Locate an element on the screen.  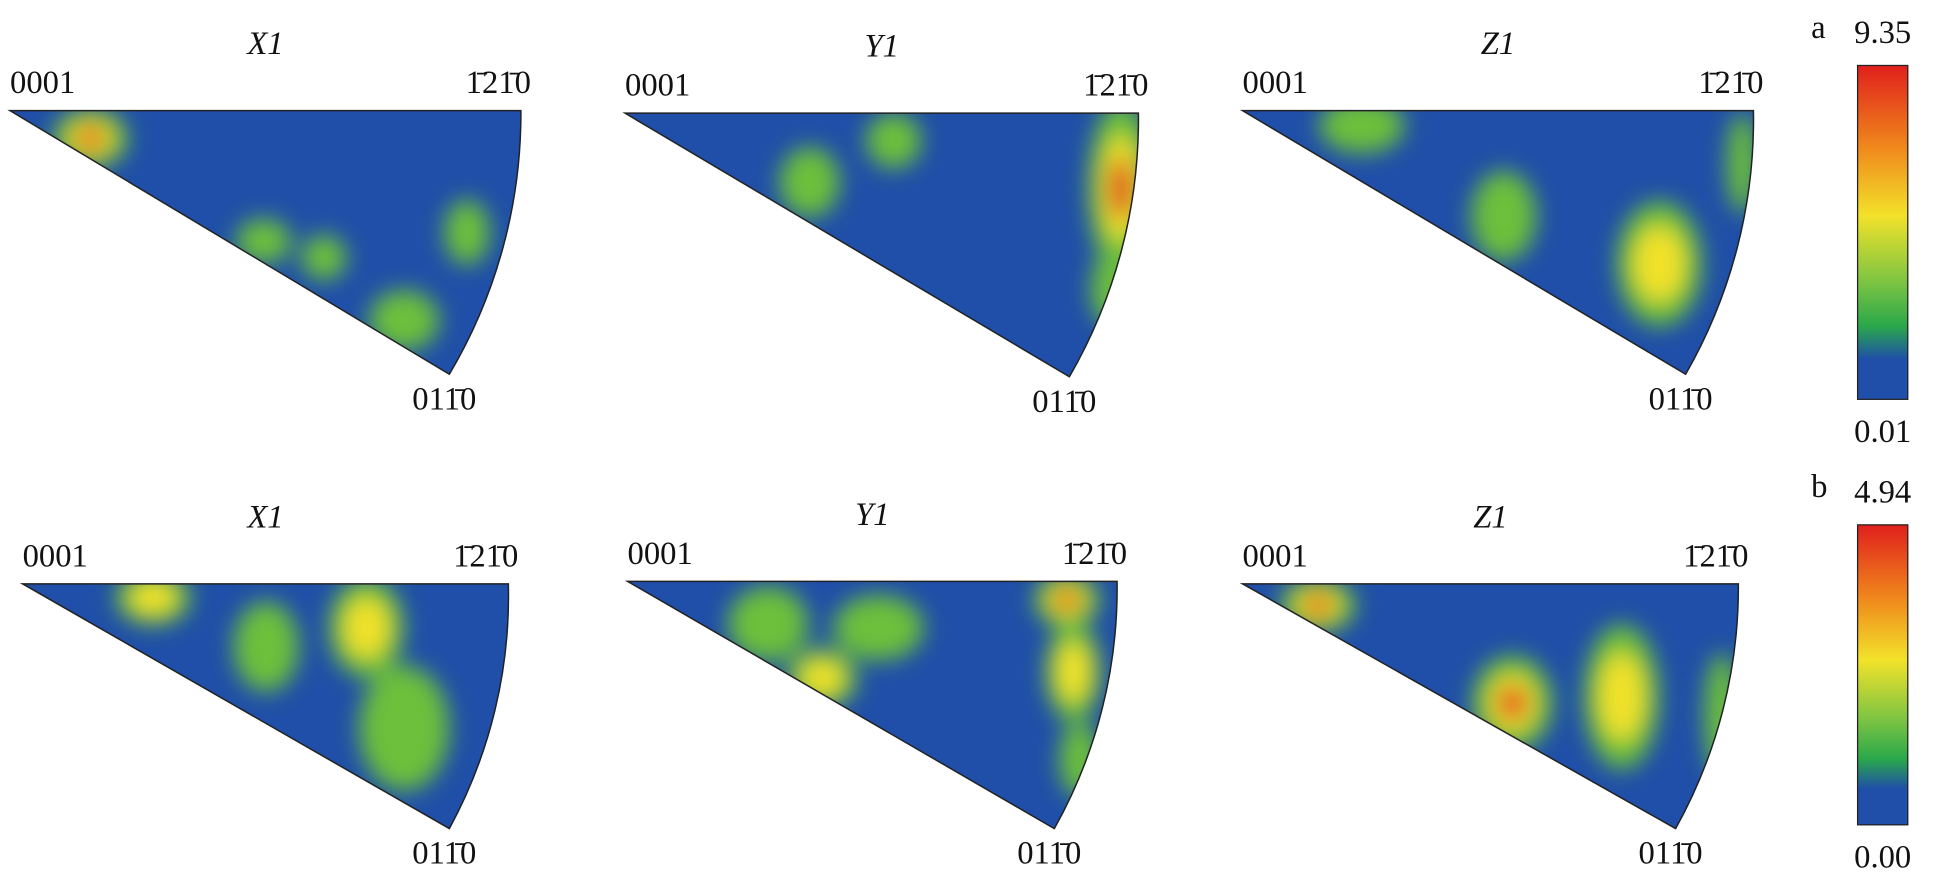
colorbar-min: 0.01 is located at coordinates (1882, 432).